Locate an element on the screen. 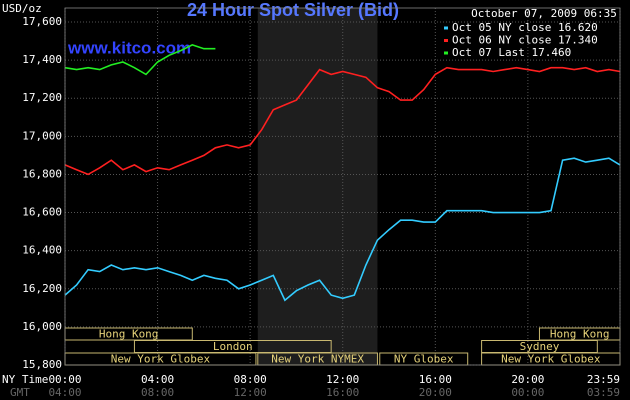 The height and width of the screenshot is (400, 630). session-label: New York NYMEX is located at coordinates (317, 359).